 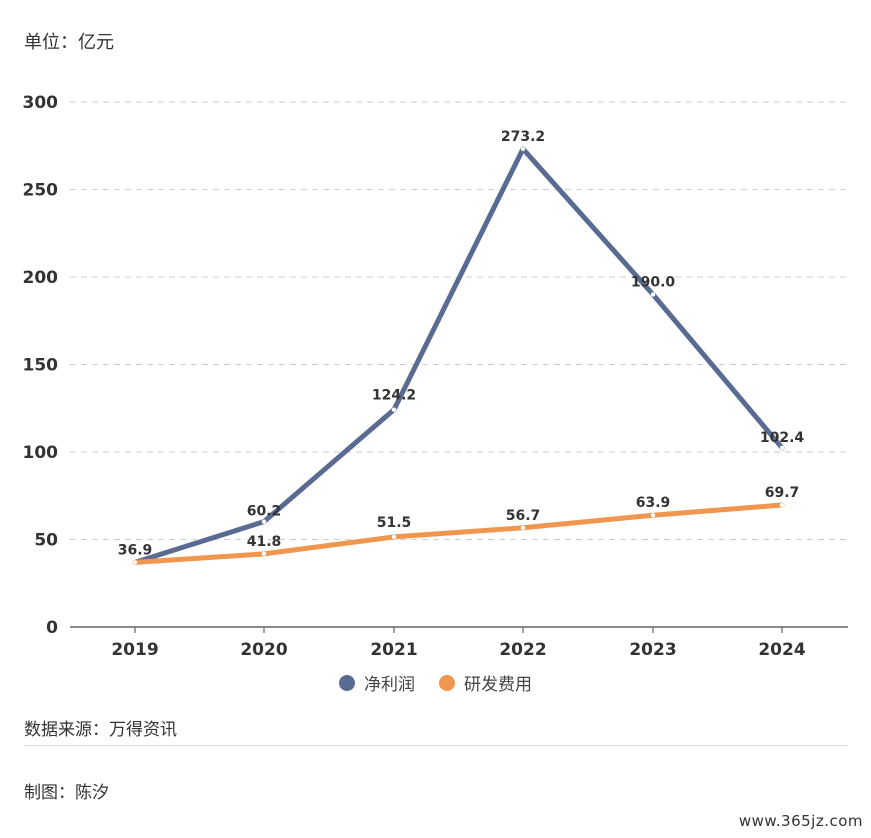 I want to click on legend-label-rd-expense: 研发费用, so click(x=498, y=685).